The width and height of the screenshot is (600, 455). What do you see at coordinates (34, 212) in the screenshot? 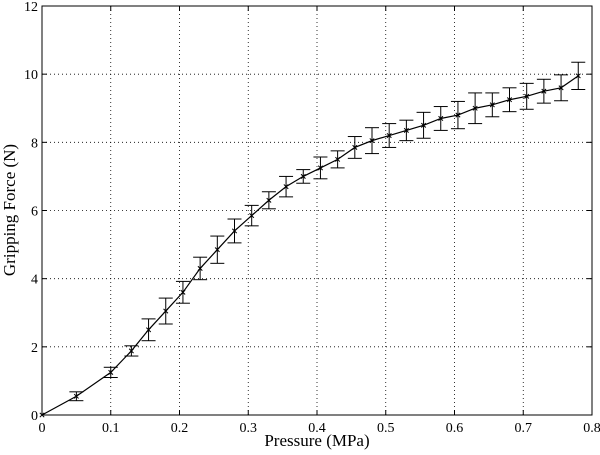
I see `y-tick-label: 6` at bounding box center [34, 212].